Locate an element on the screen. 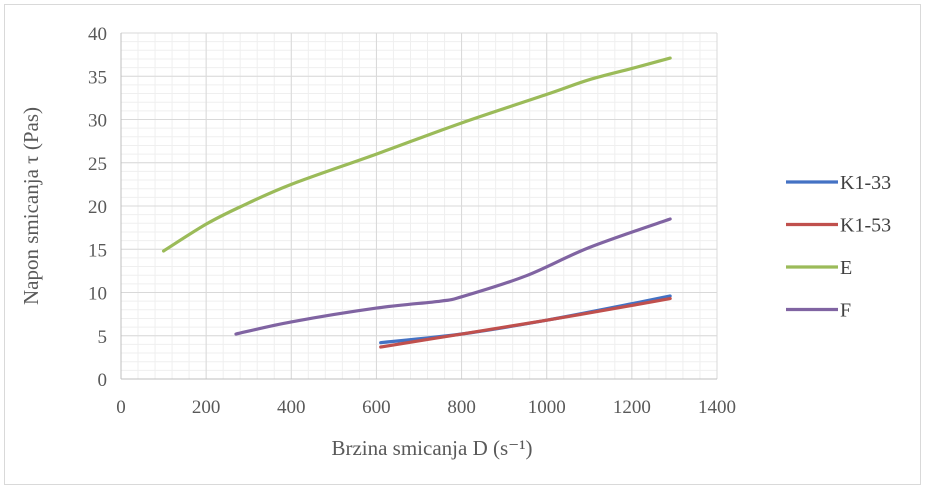 The width and height of the screenshot is (927, 489). x-tick-label: 600 is located at coordinates (376, 407).